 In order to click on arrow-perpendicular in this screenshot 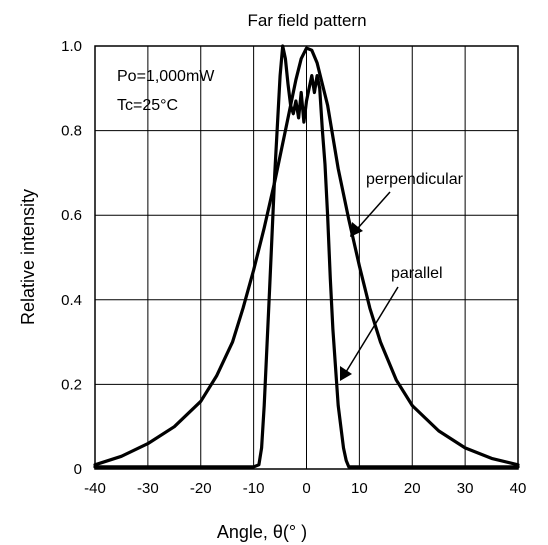, I will do `click(370, 214)`.